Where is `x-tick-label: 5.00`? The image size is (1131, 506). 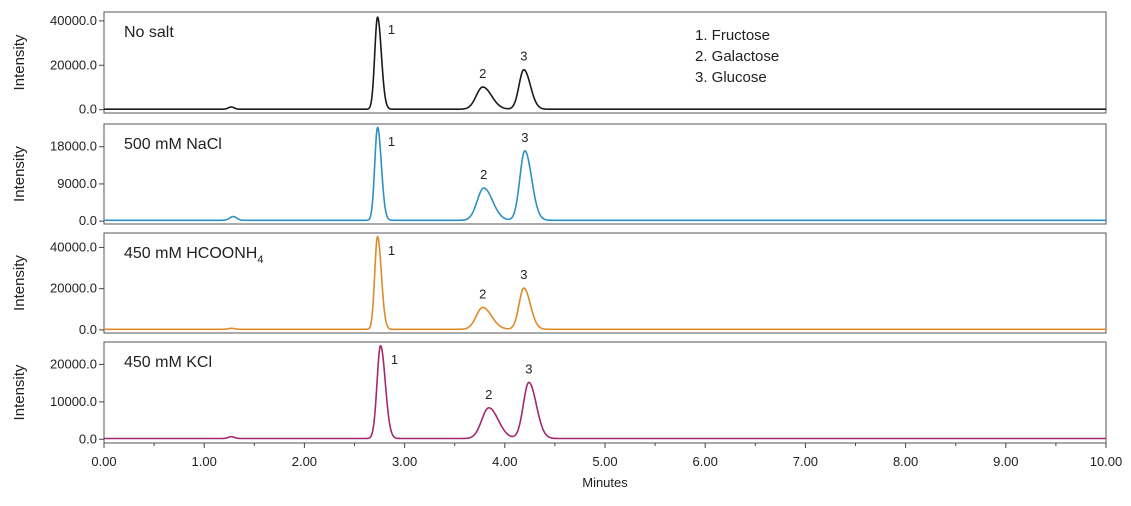
x-tick-label: 5.00 is located at coordinates (604, 461).